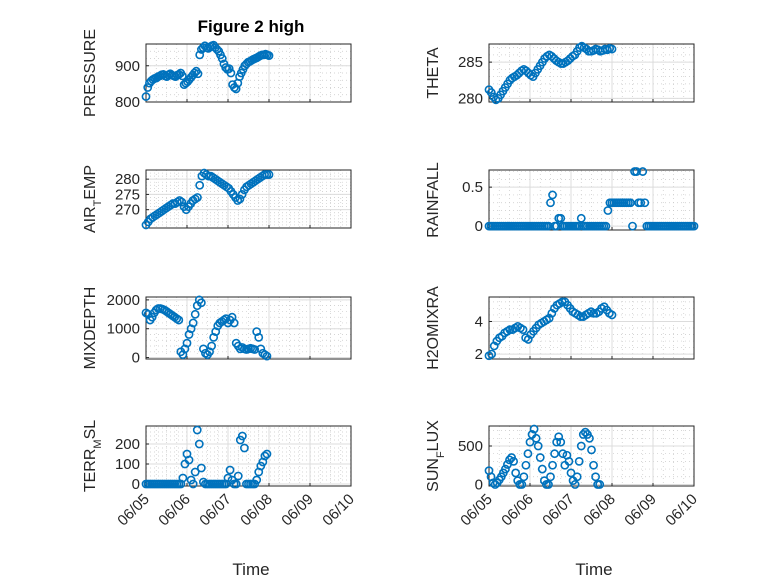 This screenshot has width=778, height=583. Describe the element at coordinates (436, 456) in the screenshot. I see `y-axis-label: SUNFLUX` at that location.